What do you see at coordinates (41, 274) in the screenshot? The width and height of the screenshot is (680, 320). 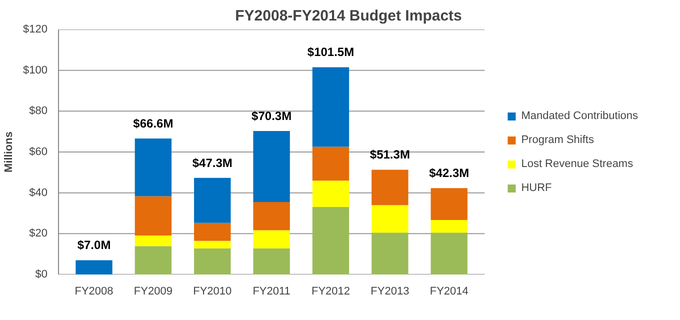 I see `y-tick-label: $0` at bounding box center [41, 274].